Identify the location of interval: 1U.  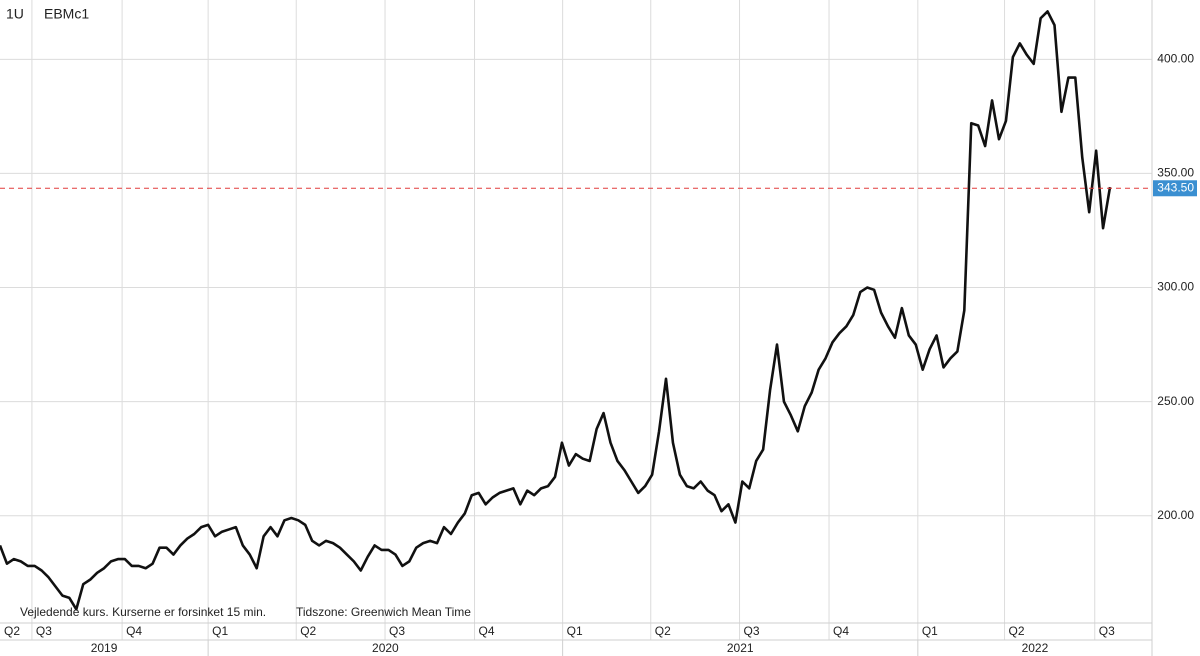
(15, 14).